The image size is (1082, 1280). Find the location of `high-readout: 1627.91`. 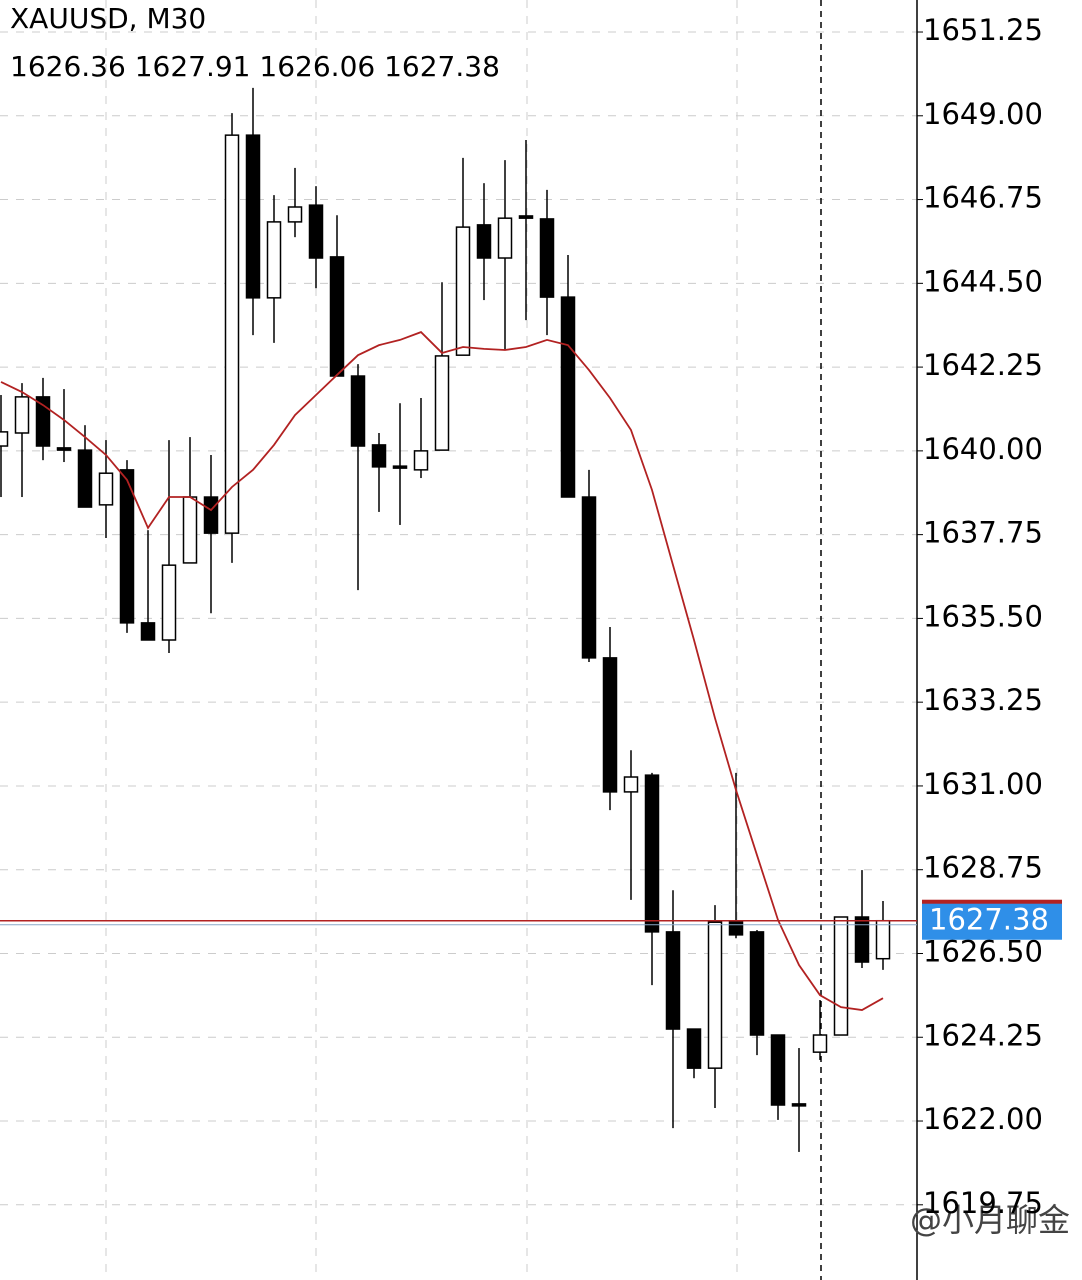

high-readout: 1627.91 is located at coordinates (193, 66).